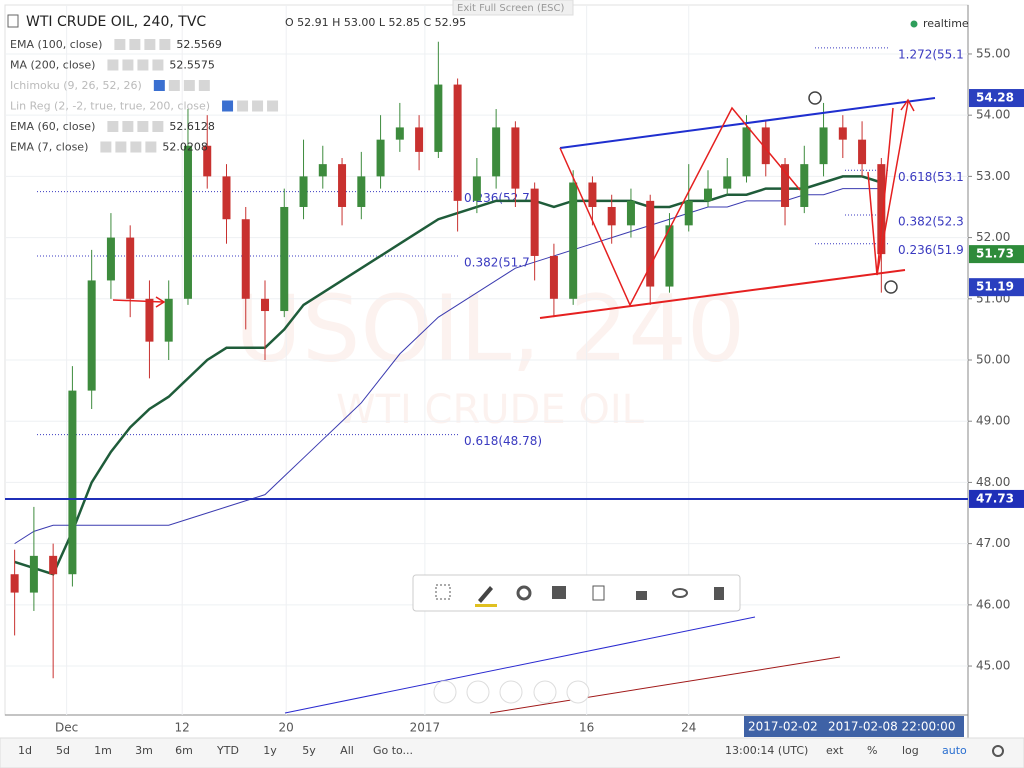 The width and height of the screenshot is (1024, 768). What do you see at coordinates (995, 98) in the screenshot?
I see `price-label: 54.28` at bounding box center [995, 98].